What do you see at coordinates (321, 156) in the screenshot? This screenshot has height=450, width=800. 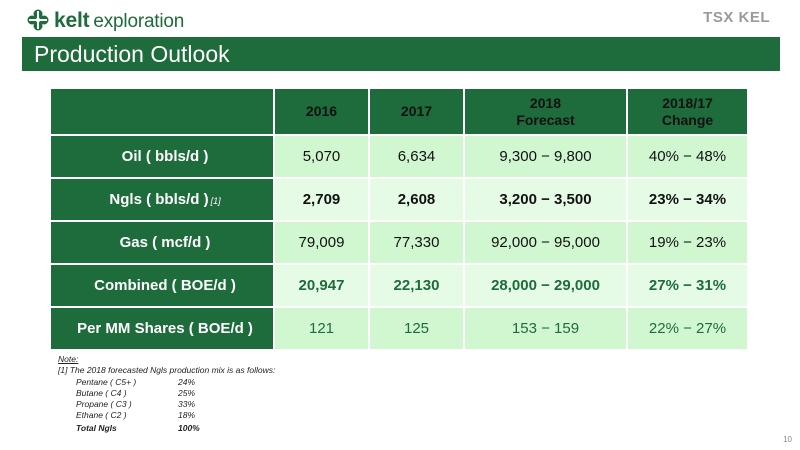 I see `cell-2016: 5,070` at bounding box center [321, 156].